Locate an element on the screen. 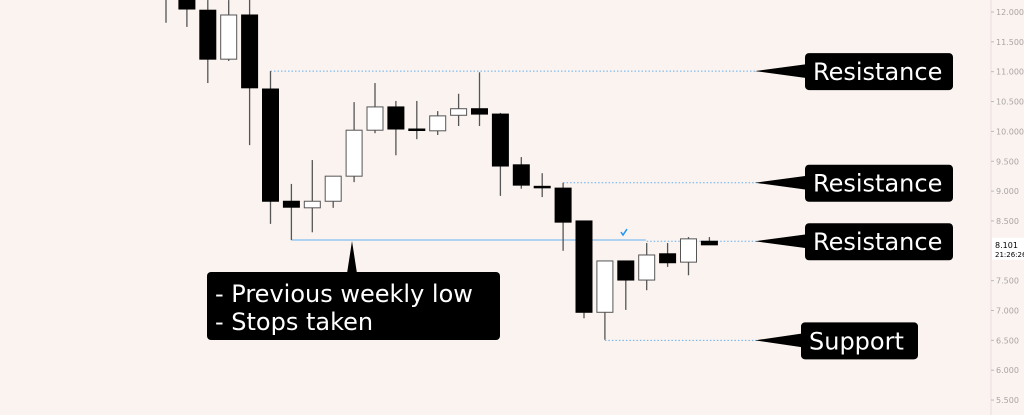 The height and width of the screenshot is (415, 1024). y-tick-label: 11.000 is located at coordinates (1010, 72).